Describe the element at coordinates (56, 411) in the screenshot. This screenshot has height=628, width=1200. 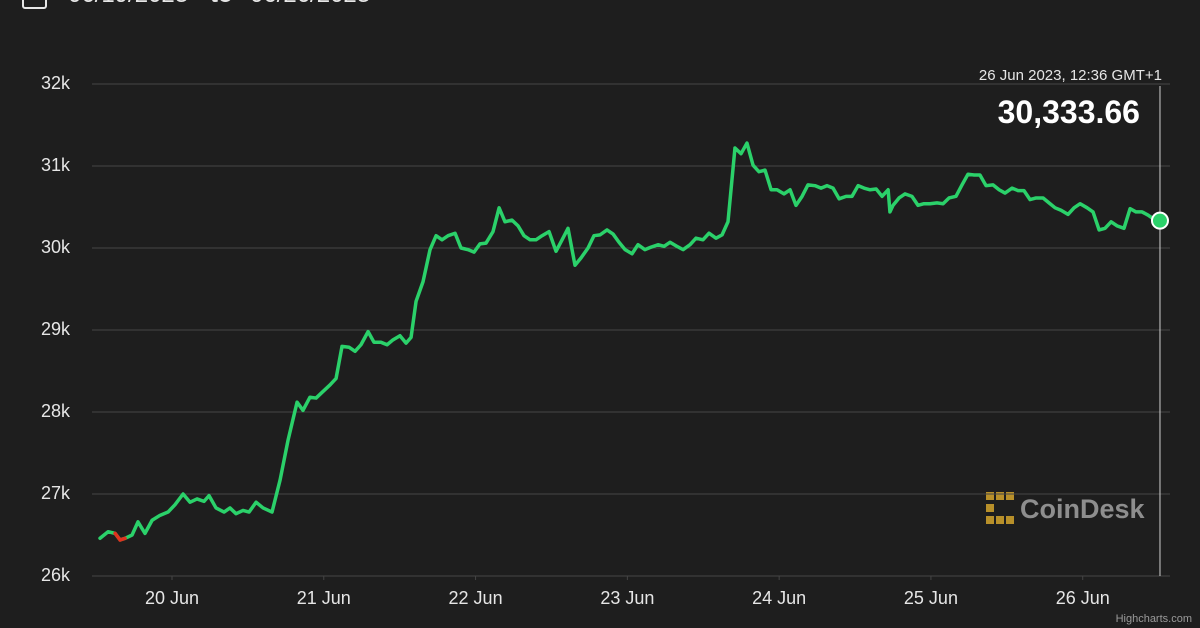
I see `y-tick-label: 28k` at that location.